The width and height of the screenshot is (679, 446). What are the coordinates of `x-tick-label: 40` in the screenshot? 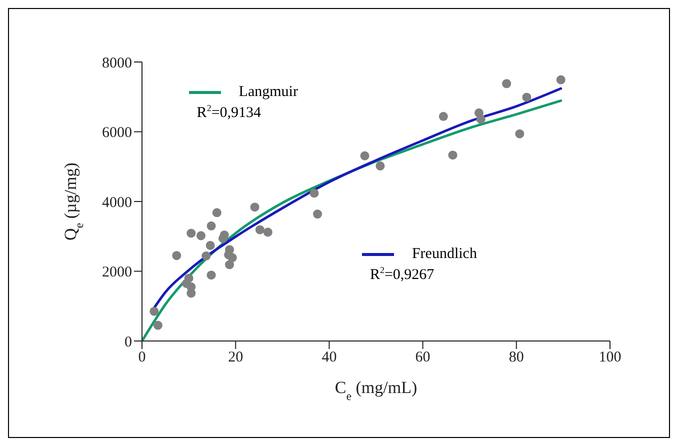 It's located at (329, 358).